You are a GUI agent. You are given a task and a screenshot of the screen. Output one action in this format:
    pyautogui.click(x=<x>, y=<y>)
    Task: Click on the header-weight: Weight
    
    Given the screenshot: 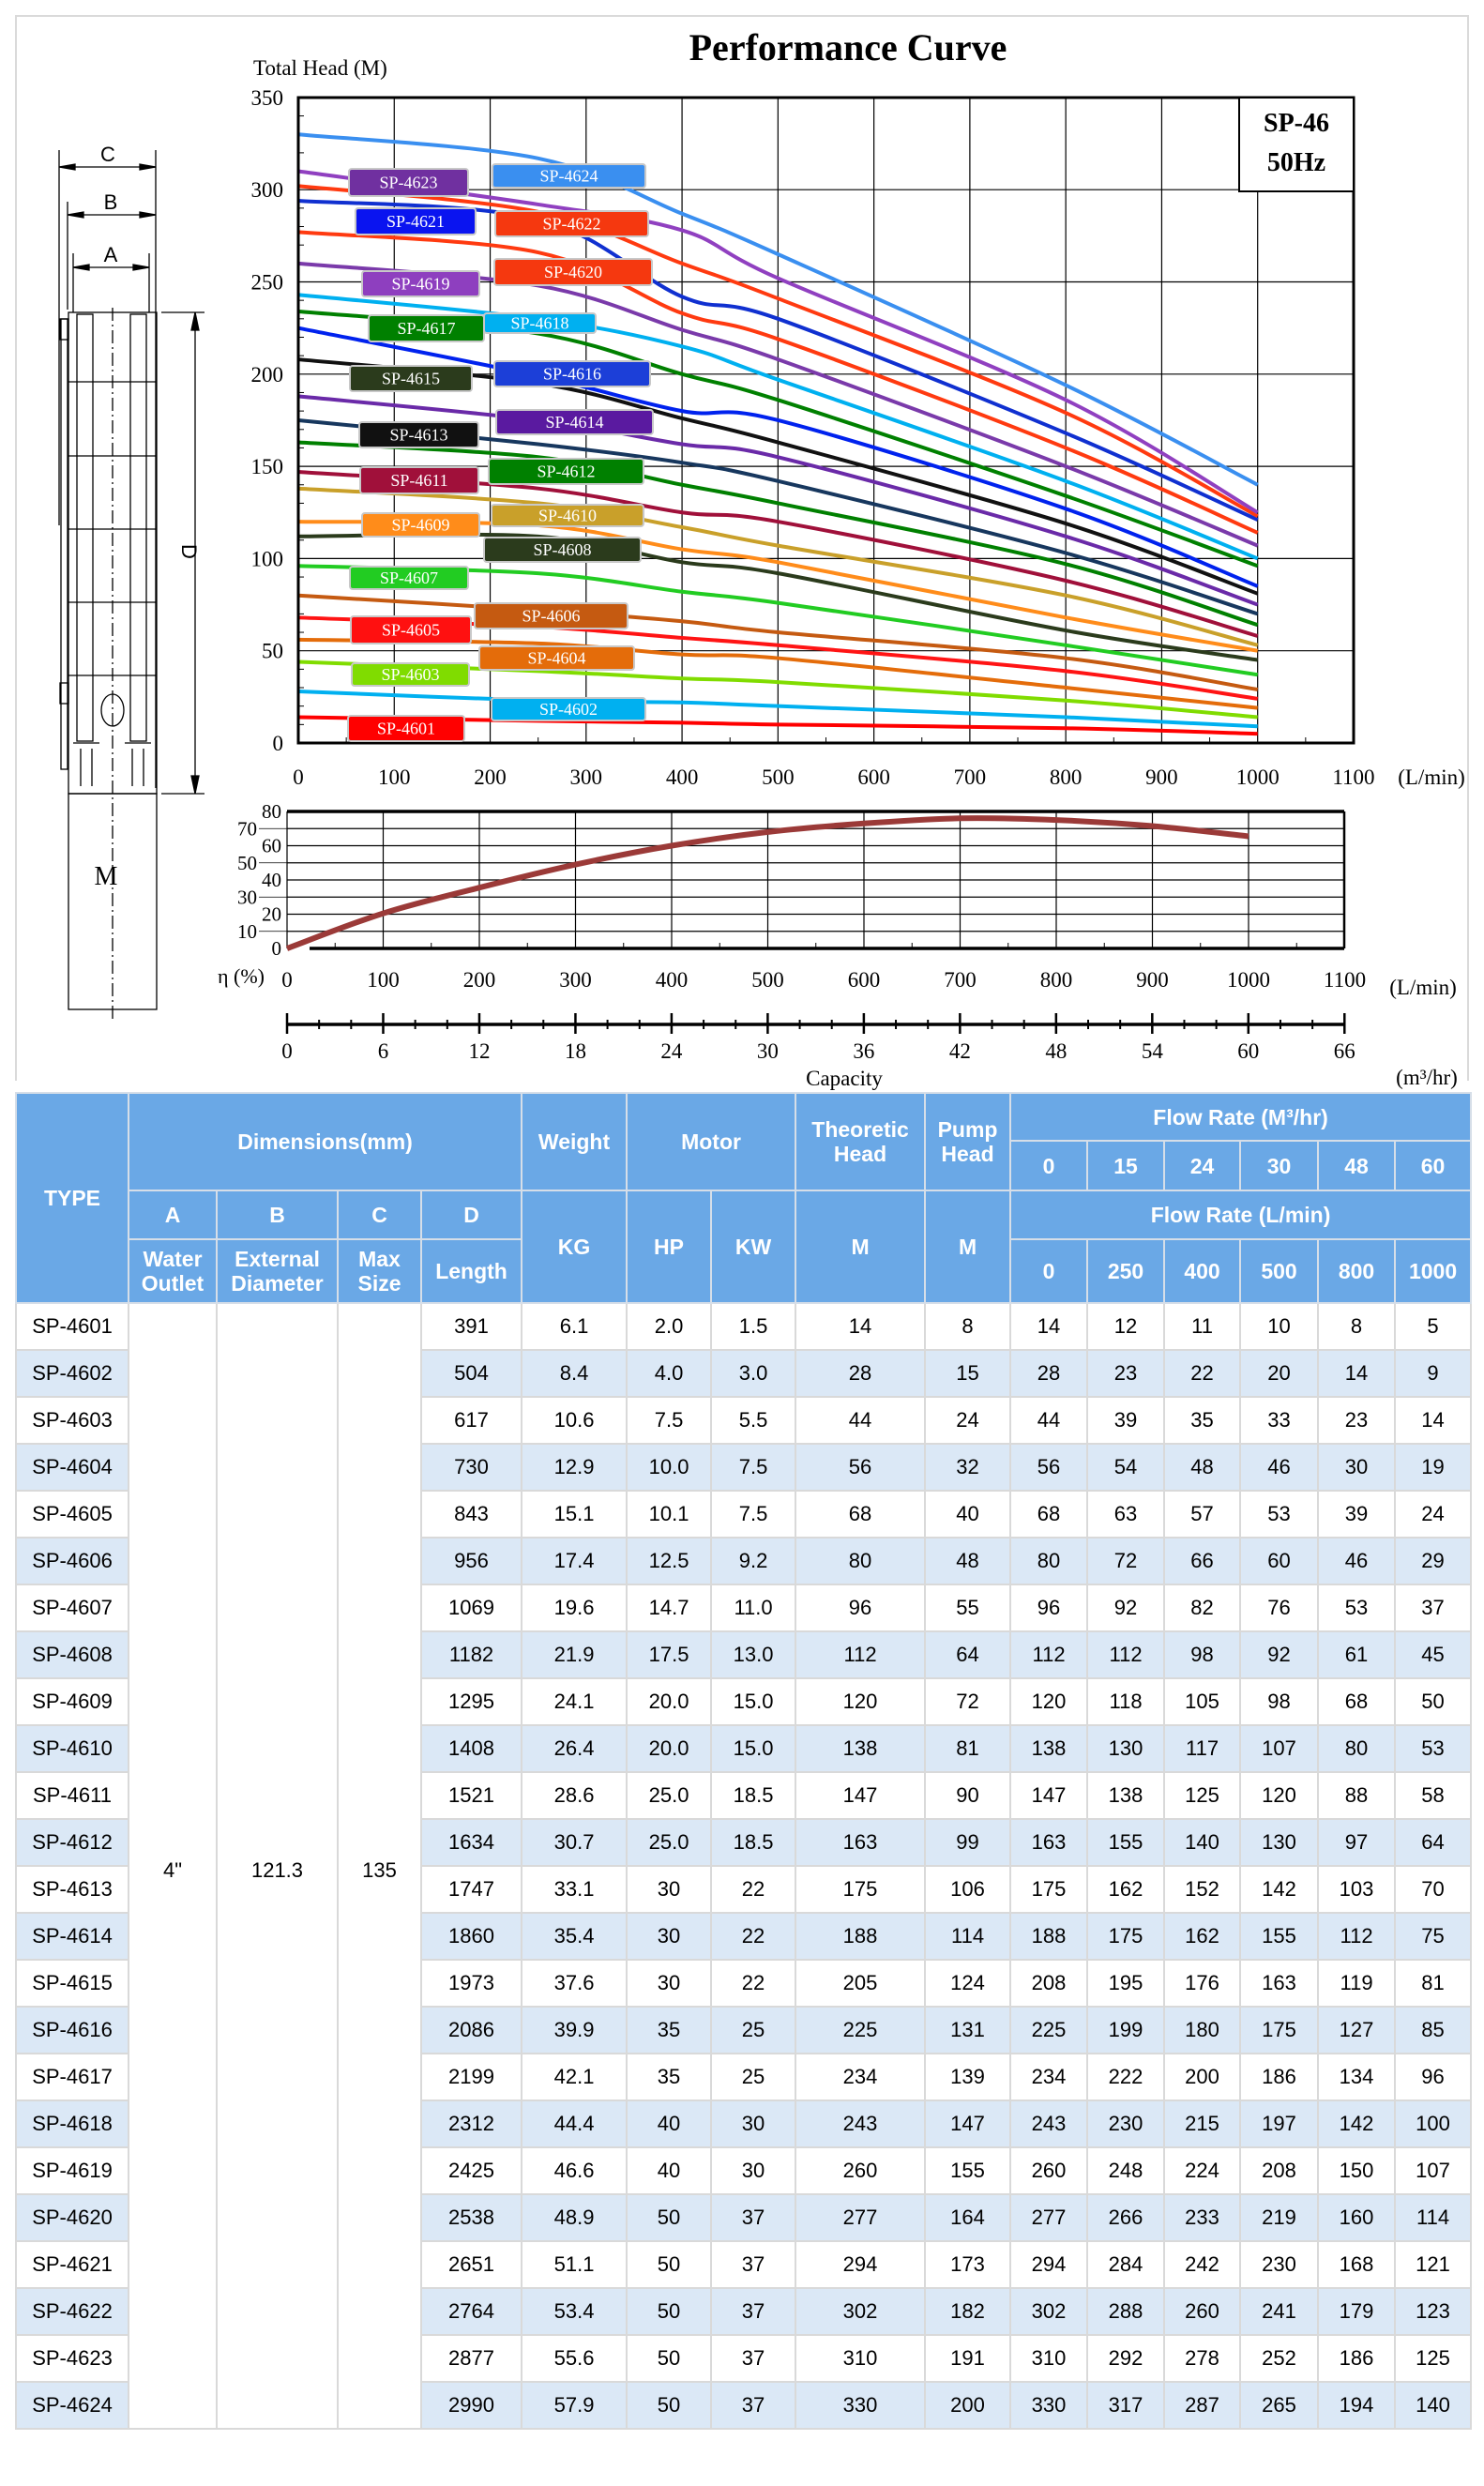 What is the action you would take?
    pyautogui.click(x=575, y=1141)
    